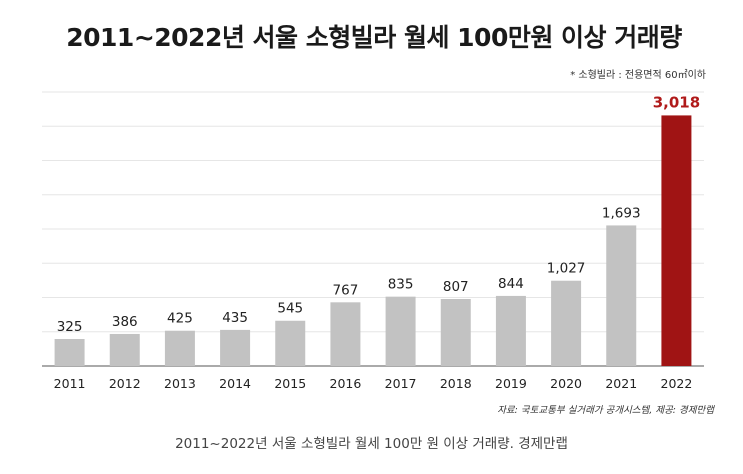 The width and height of the screenshot is (743, 474). What do you see at coordinates (290, 343) in the screenshot?
I see `bar-2015` at bounding box center [290, 343].